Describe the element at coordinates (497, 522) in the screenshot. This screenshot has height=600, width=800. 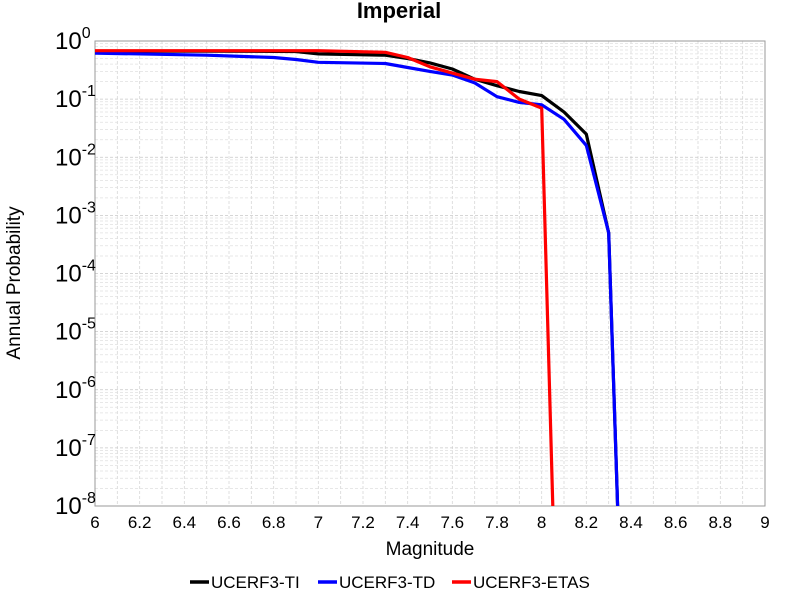
I see `x-tick-label: 7.8` at that location.